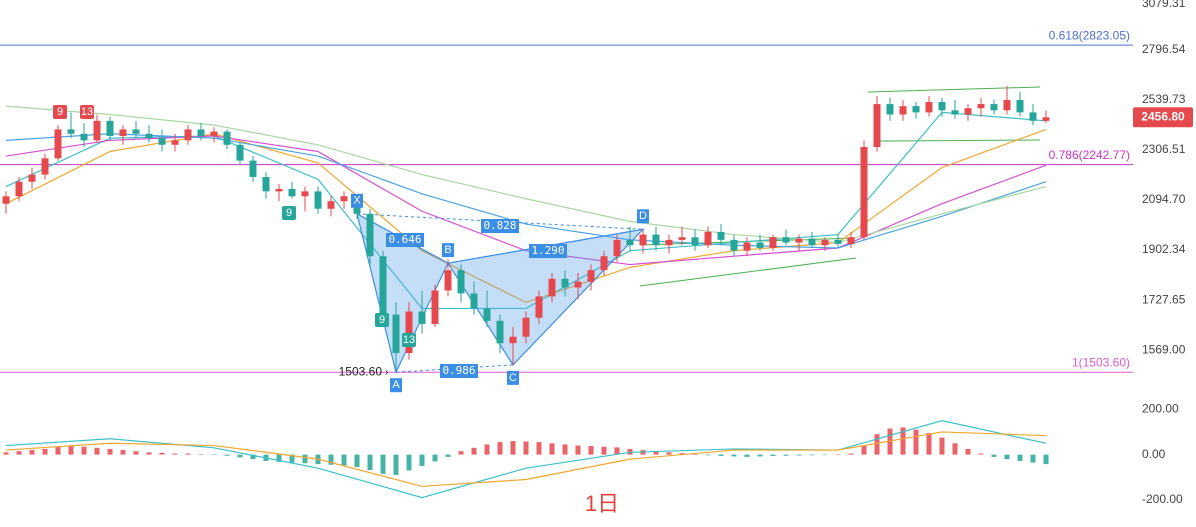  Describe the element at coordinates (499, 225) in the screenshot. I see `ratio-label: 0.828` at that location.